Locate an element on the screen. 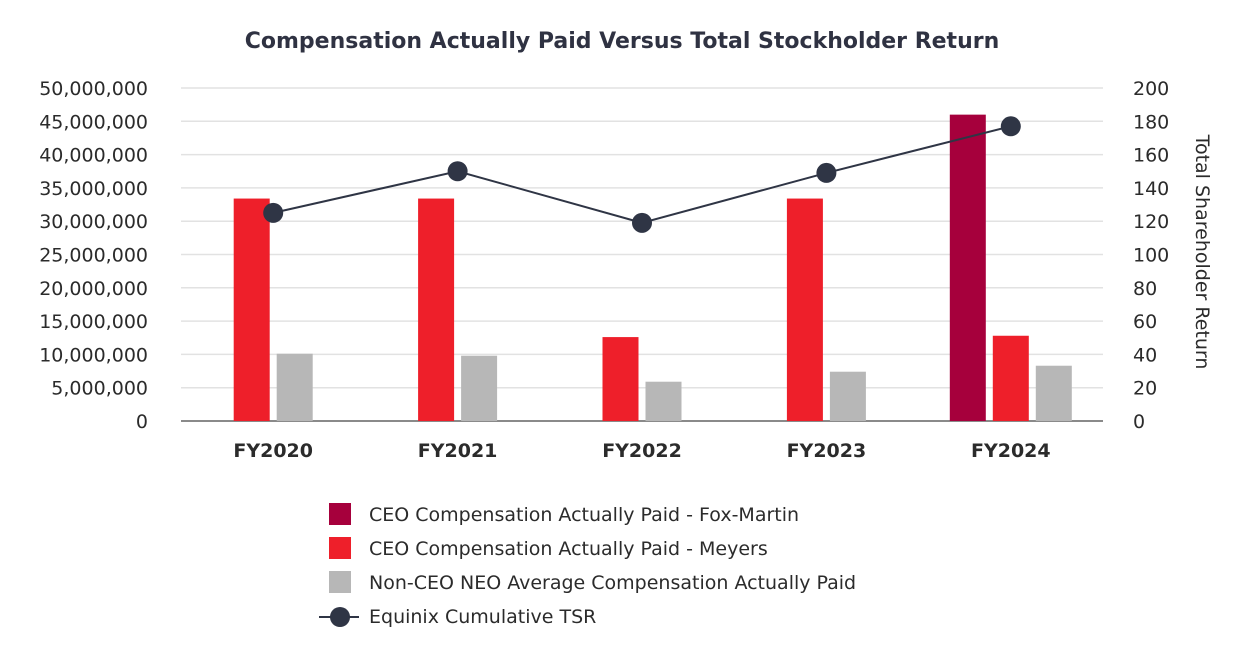  left-tick-label: 40,000,000 is located at coordinates (93, 156).